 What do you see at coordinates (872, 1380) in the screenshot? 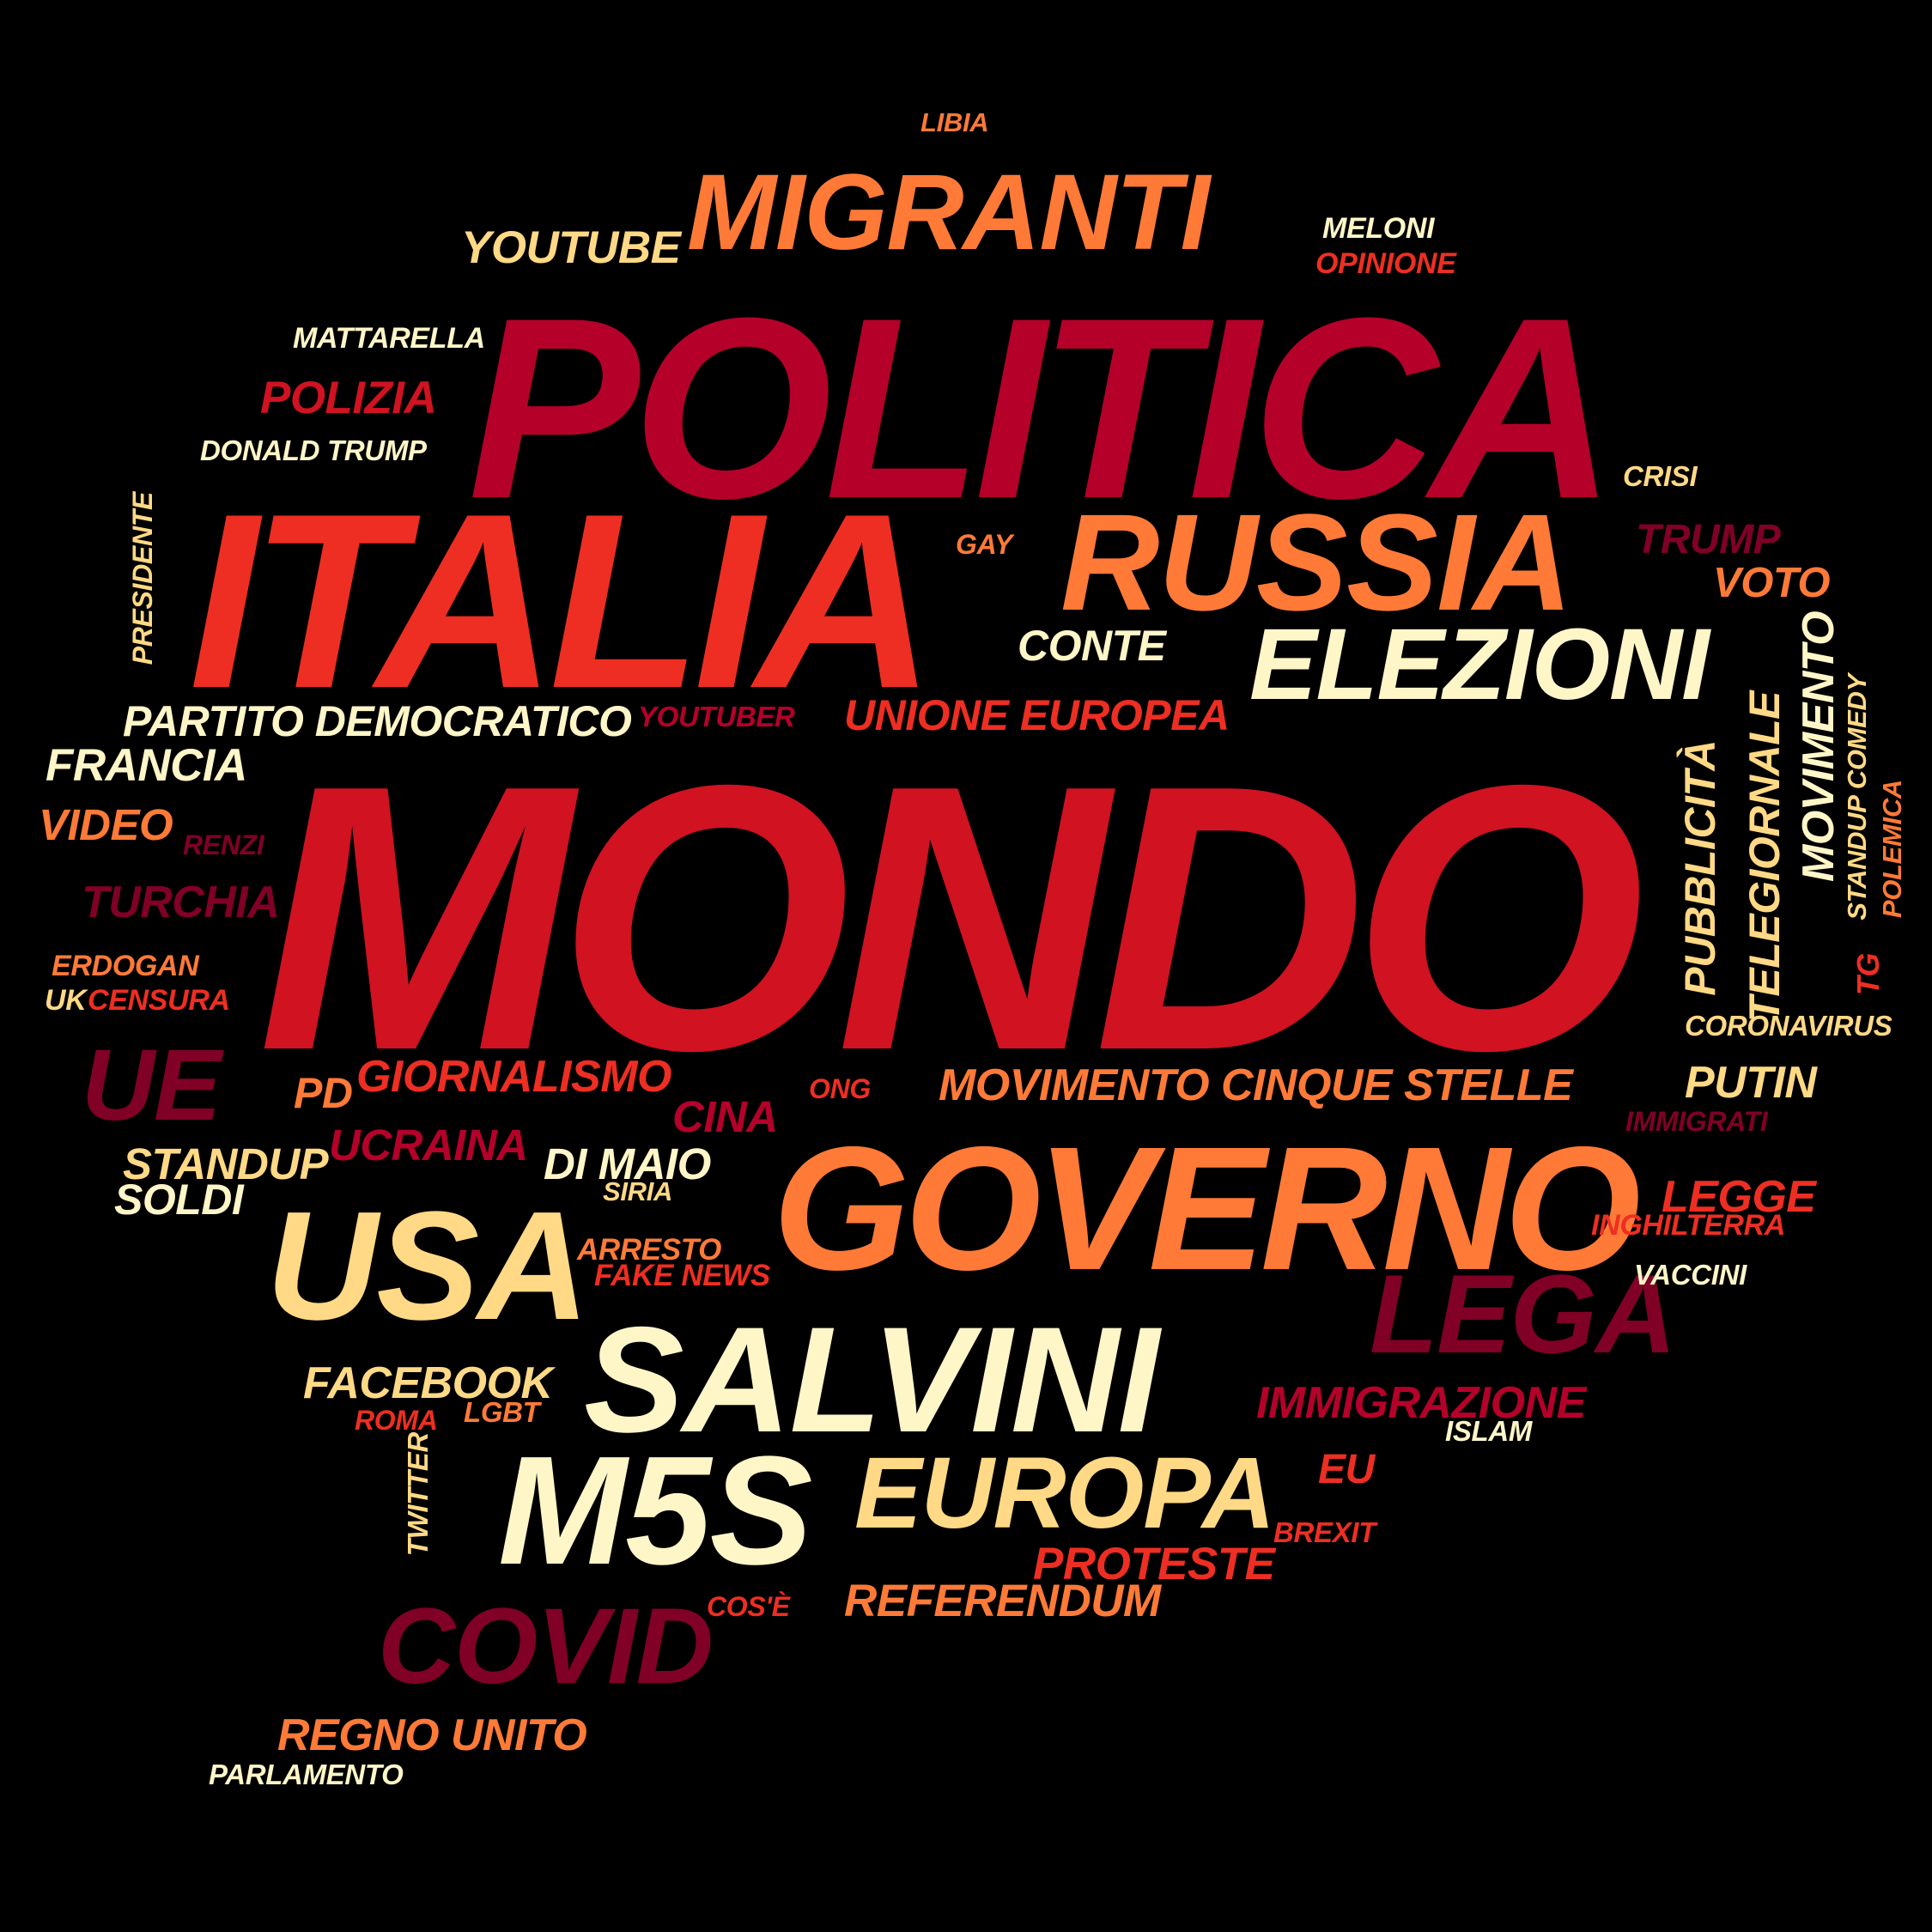
I see `word-salvini: SALVINI` at bounding box center [872, 1380].